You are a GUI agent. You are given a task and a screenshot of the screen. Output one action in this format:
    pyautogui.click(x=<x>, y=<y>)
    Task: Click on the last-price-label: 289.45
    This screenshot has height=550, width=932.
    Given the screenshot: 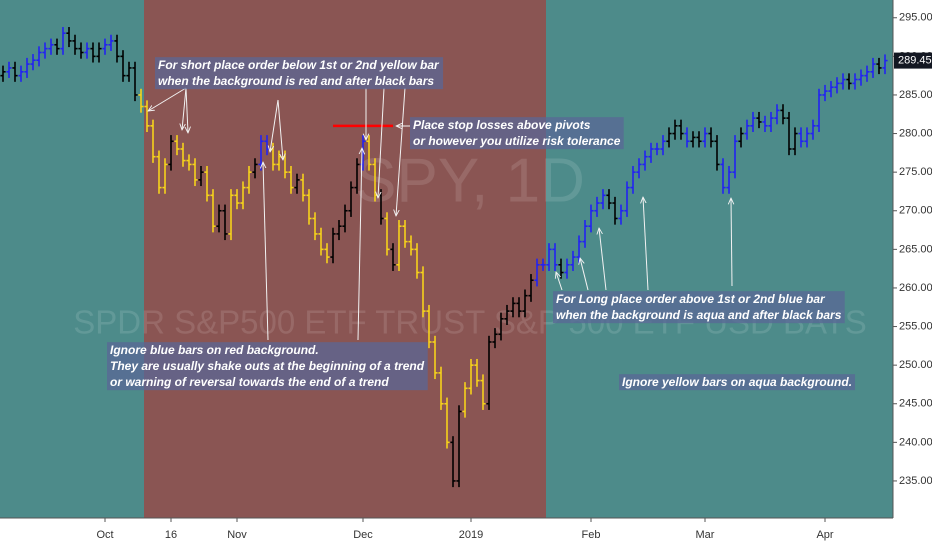 What is the action you would take?
    pyautogui.click(x=915, y=61)
    